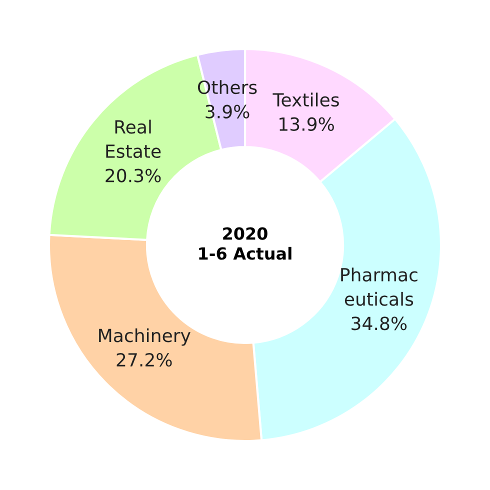  Describe the element at coordinates (245, 243) in the screenshot. I see `text: 2020 1-6 Actual` at that location.